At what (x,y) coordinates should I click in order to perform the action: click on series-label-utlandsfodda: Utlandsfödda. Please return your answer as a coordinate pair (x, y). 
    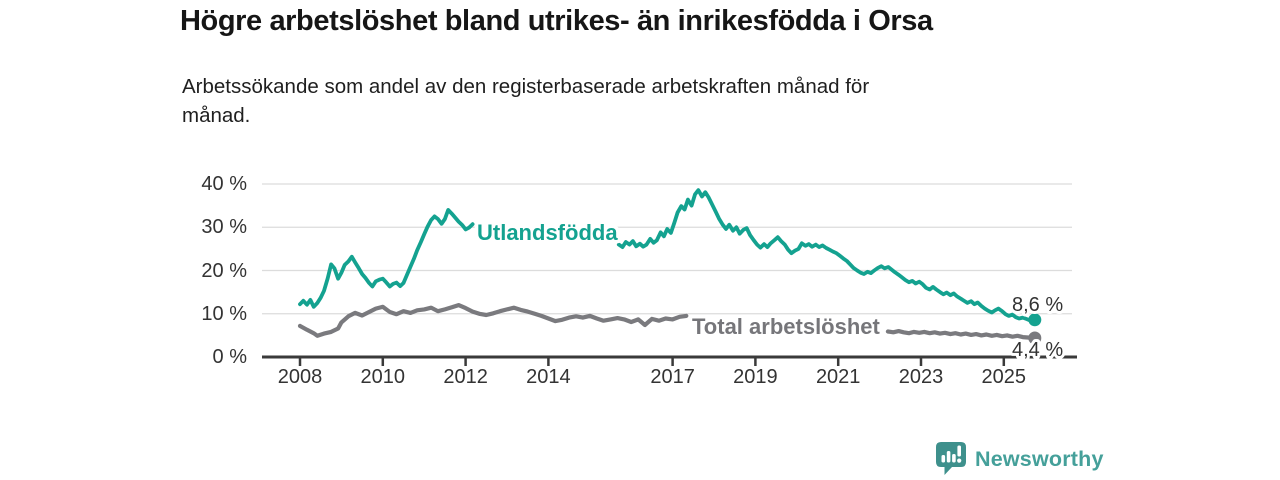
    Looking at the image, I should click on (547, 232).